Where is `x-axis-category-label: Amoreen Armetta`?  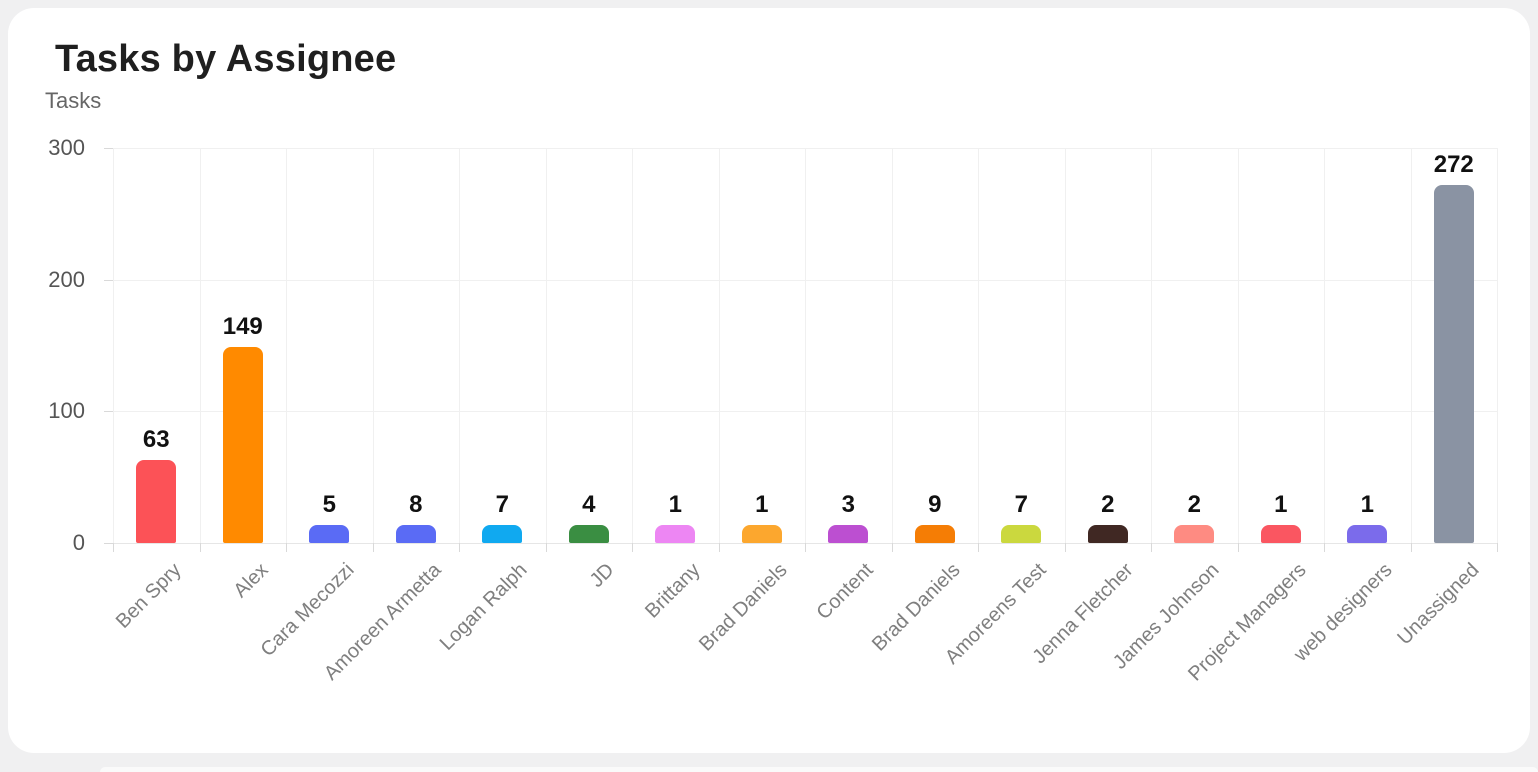 x-axis-category-label: Amoreen Armetta is located at coordinates (382, 622).